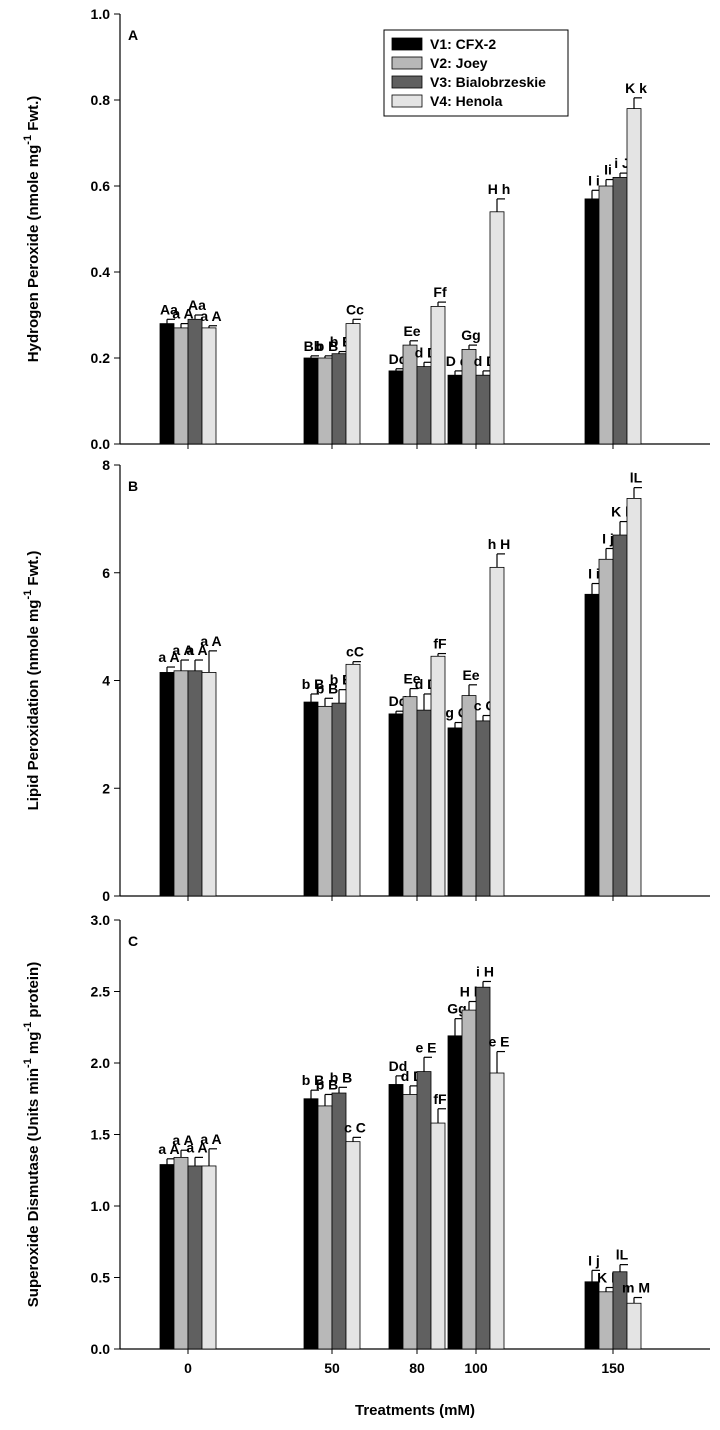  What do you see at coordinates (476, 1368) in the screenshot?
I see `x-tick-label: 100` at bounding box center [476, 1368].